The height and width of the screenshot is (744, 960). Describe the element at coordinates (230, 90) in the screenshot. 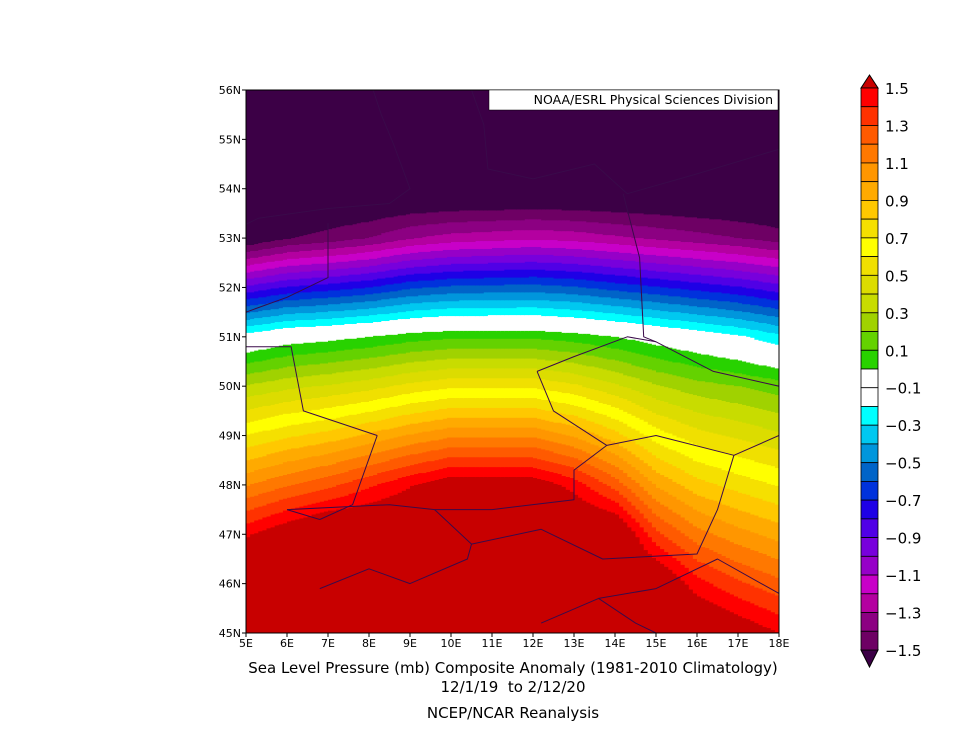

I see `y-tick-label: 56N` at that location.